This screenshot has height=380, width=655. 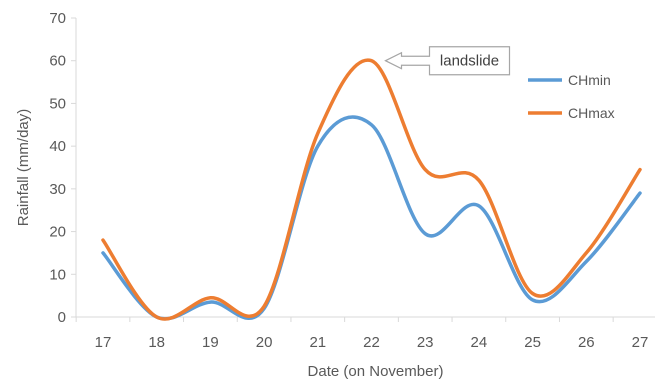 I want to click on y-tick-label: 60, so click(x=57, y=61).